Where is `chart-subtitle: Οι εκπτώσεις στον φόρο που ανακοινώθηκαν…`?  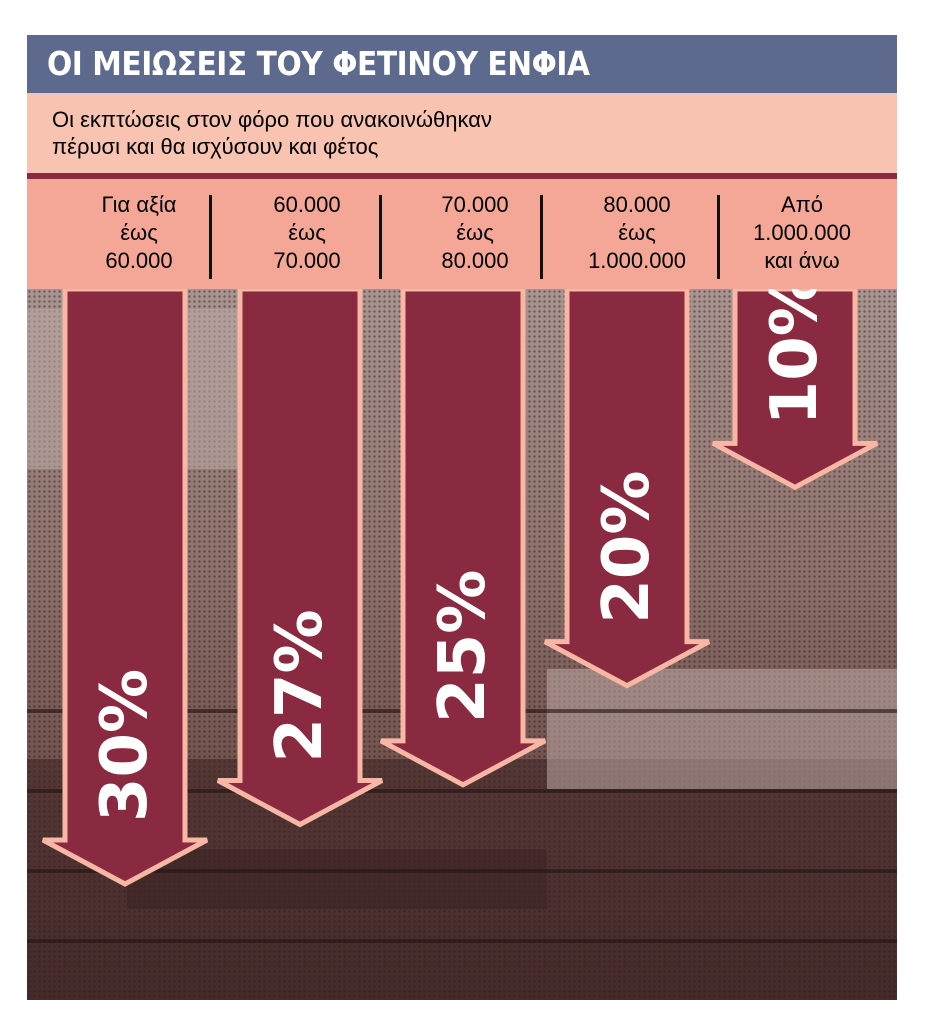 chart-subtitle: Οι εκπτώσεις στον φόρο που ανακοινώθηκαν… is located at coordinates (462, 133).